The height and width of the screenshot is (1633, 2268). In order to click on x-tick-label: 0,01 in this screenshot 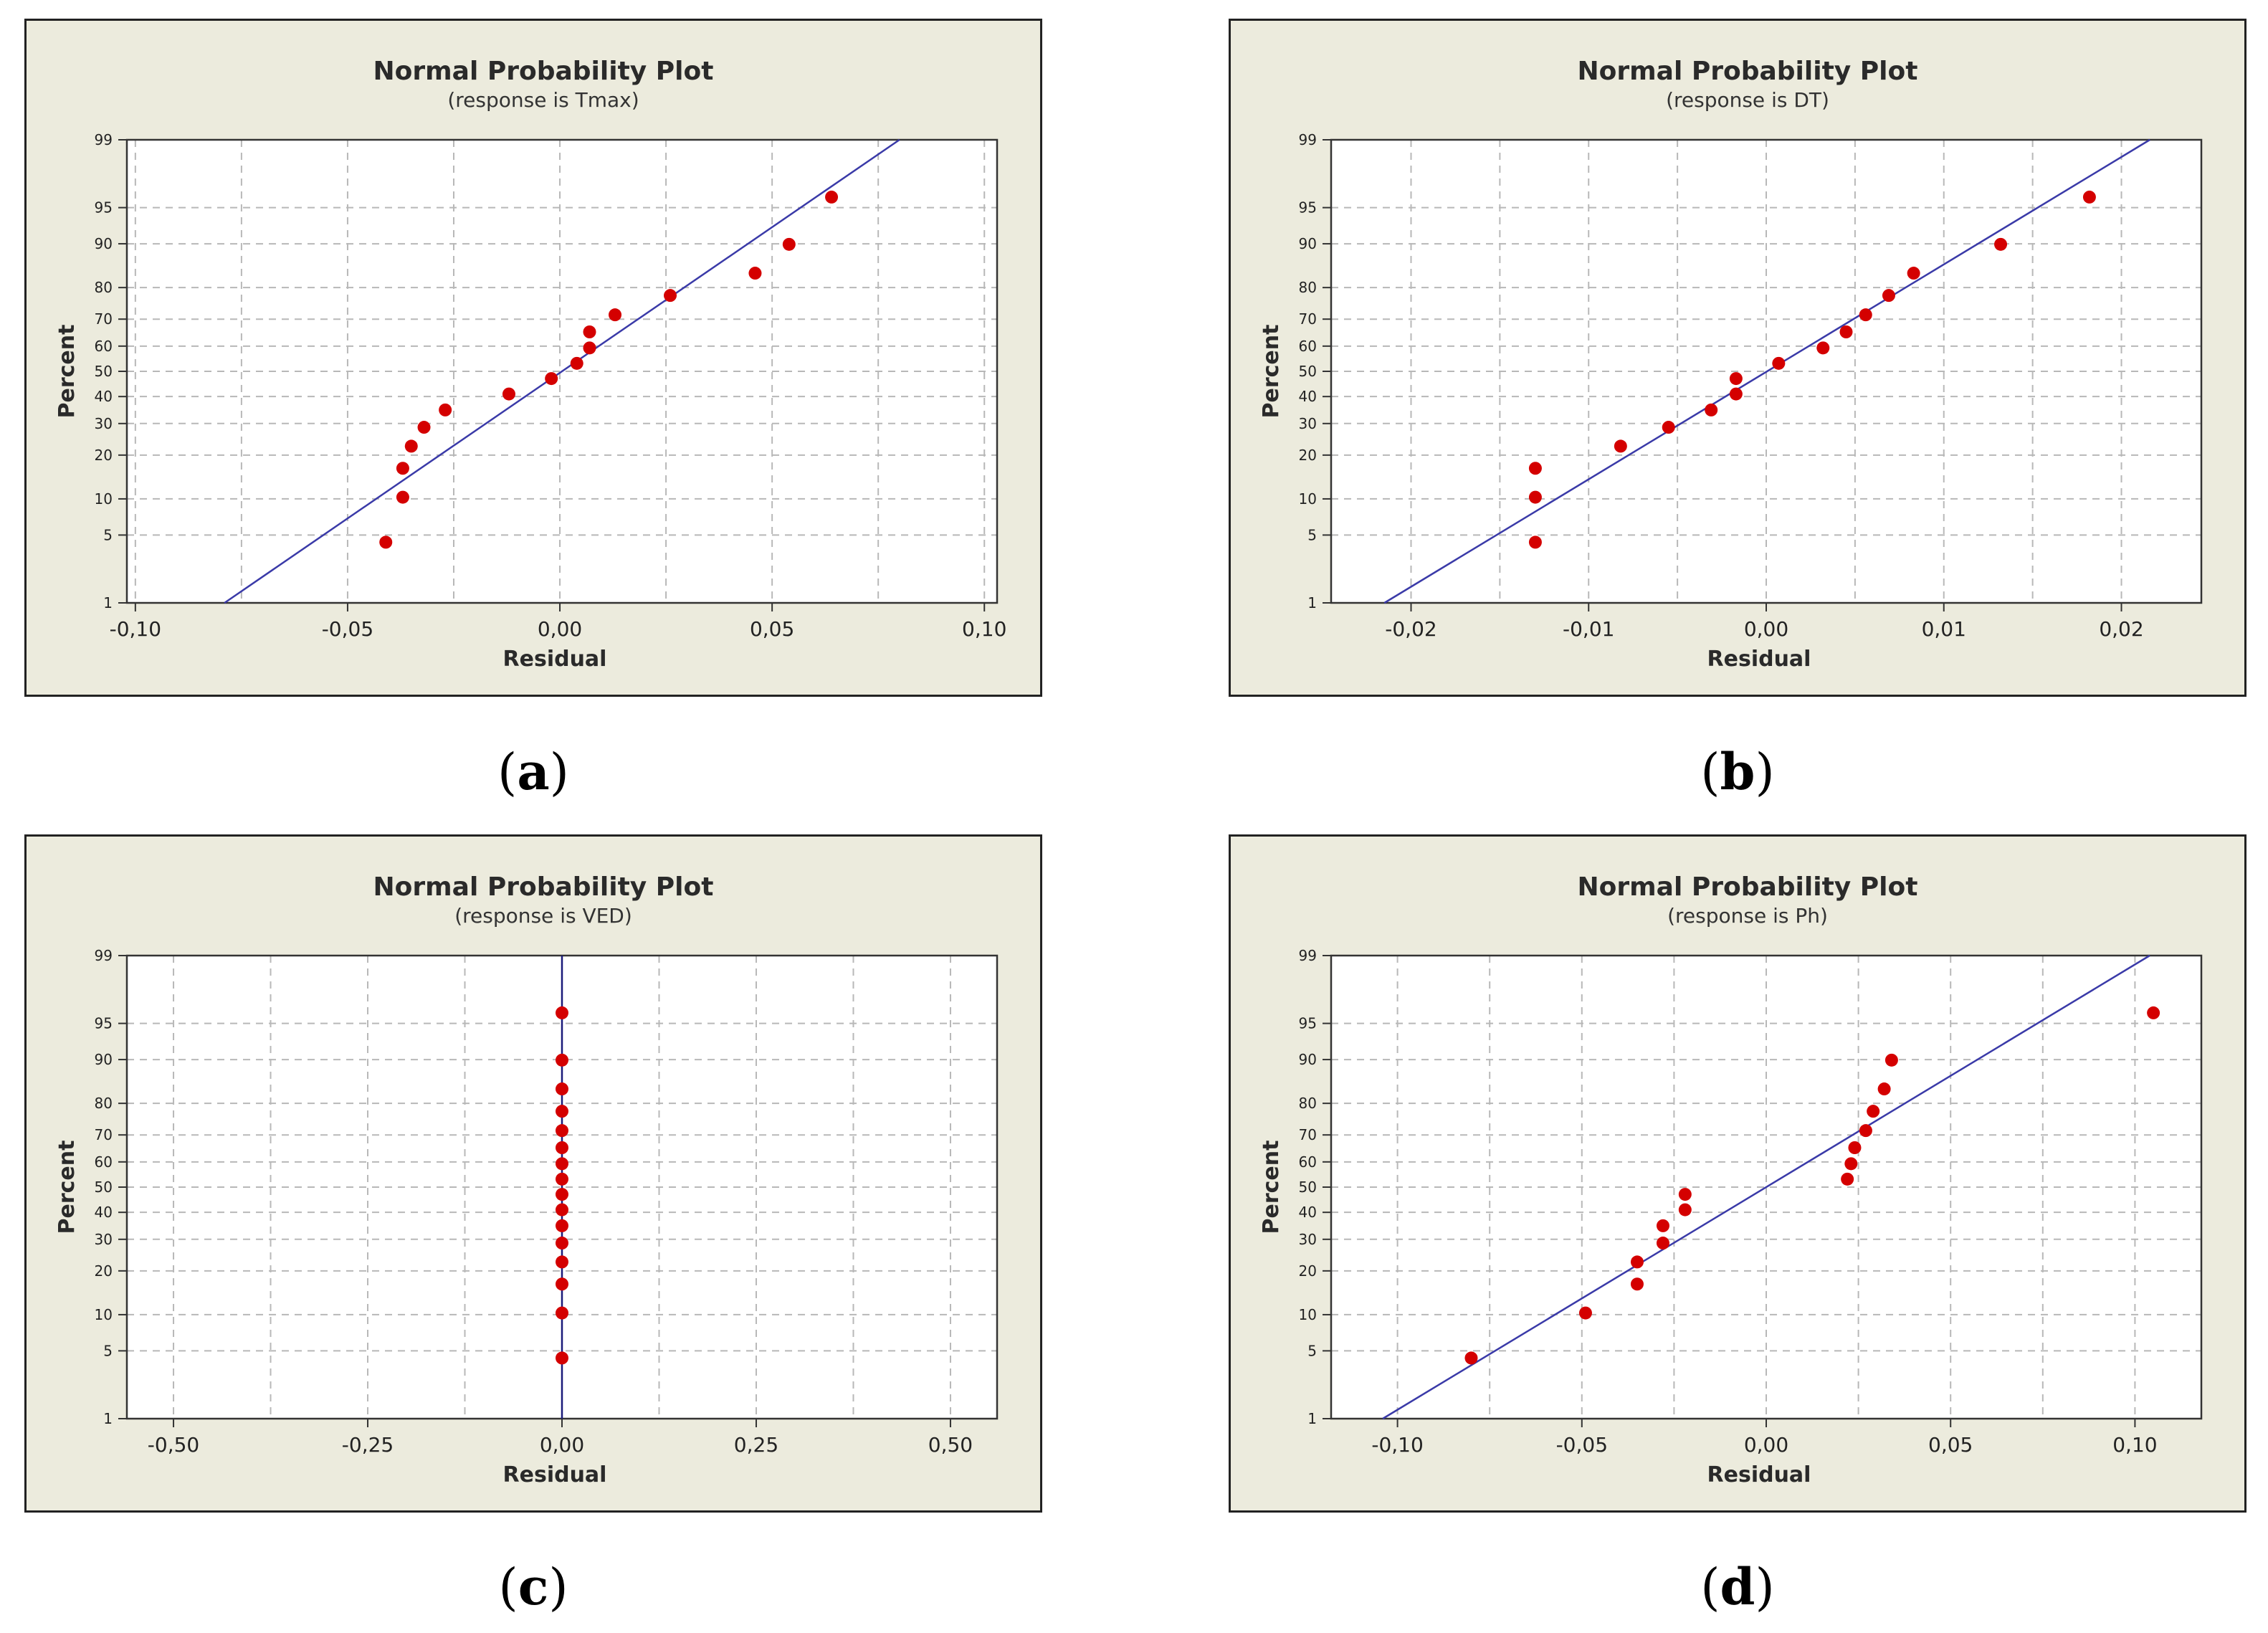, I will do `click(1944, 629)`.